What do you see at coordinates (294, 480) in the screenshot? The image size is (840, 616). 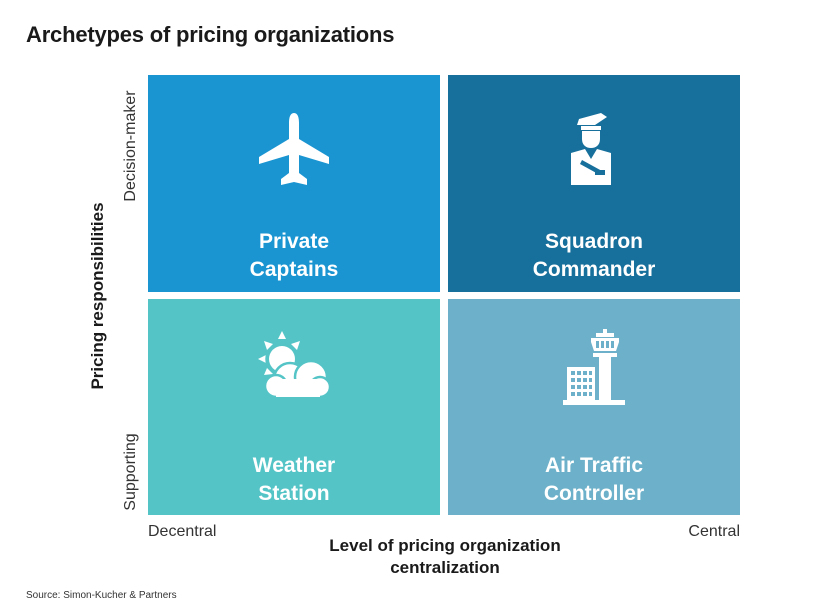 I see `quadrant-label: Weather Station` at bounding box center [294, 480].